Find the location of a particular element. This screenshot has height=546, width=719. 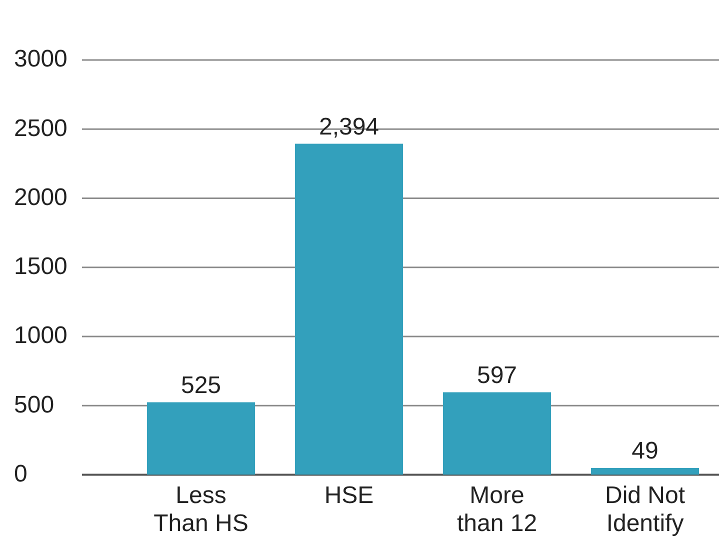

data-label: 2,394 is located at coordinates (349, 126).